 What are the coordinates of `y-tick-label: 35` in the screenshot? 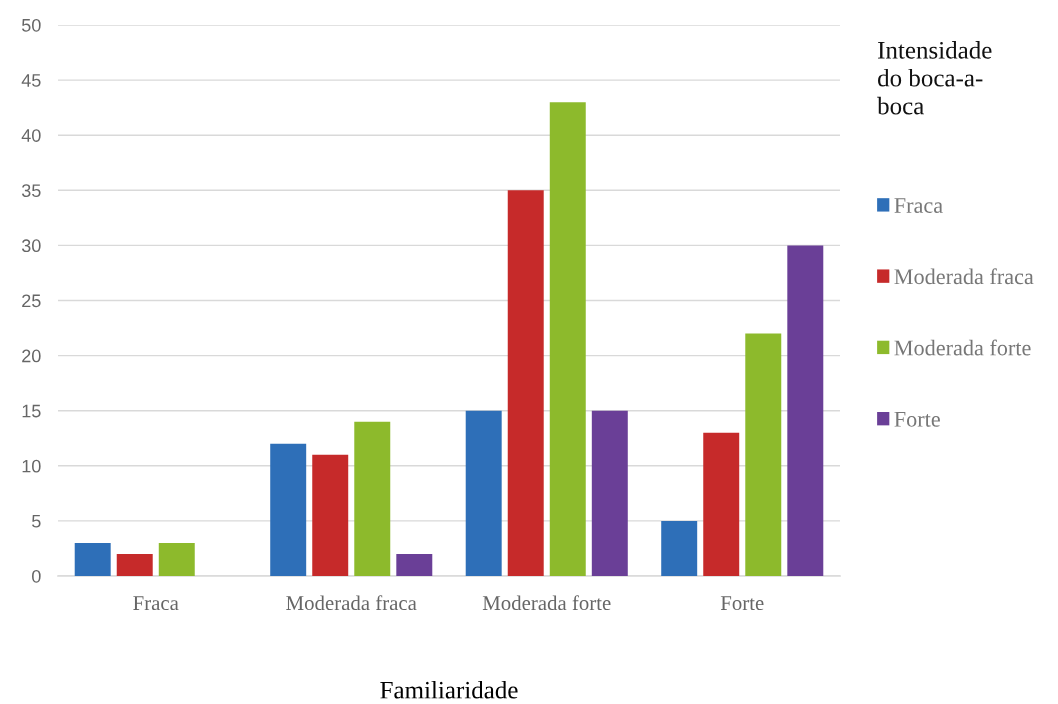 It's located at (31, 191).